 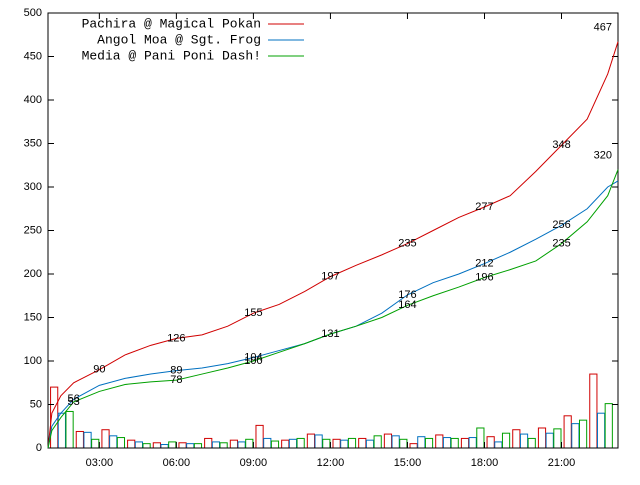 I want to click on value-label: 78, so click(x=176, y=380).